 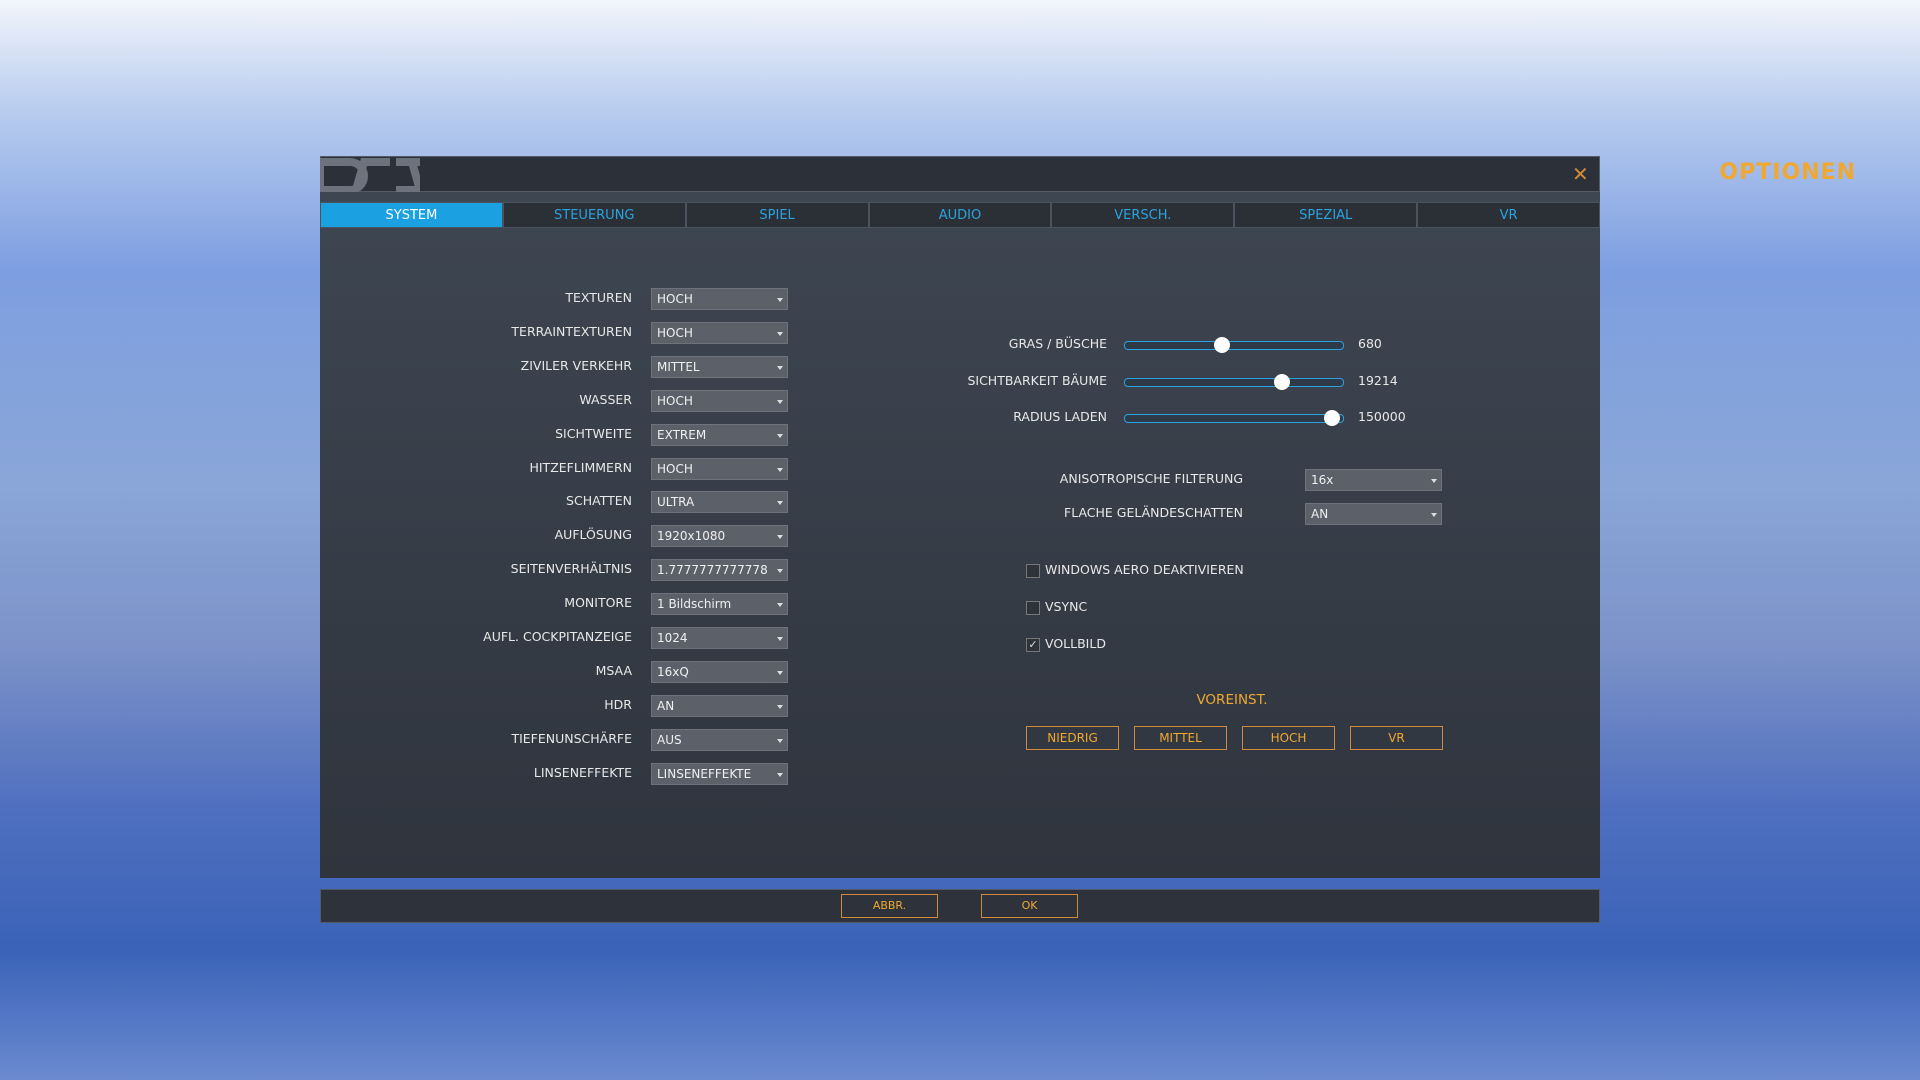 What do you see at coordinates (719, 671) in the screenshot?
I see `dropdown: 16xQ` at bounding box center [719, 671].